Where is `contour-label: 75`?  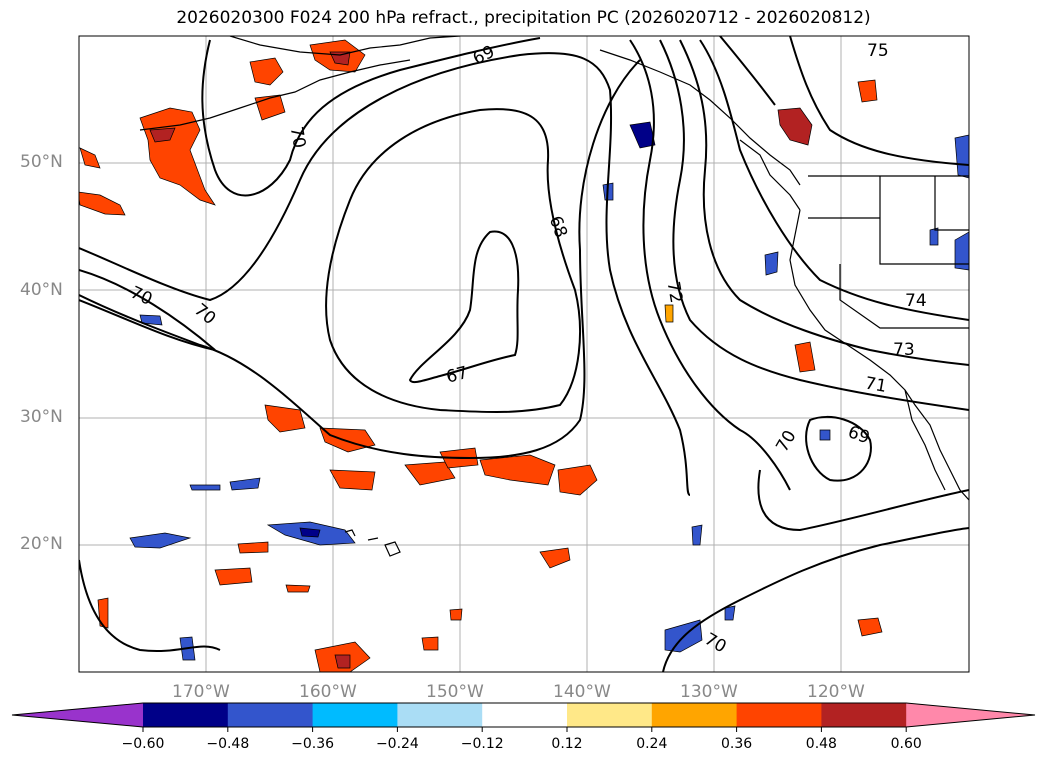 contour-label: 75 is located at coordinates (878, 51).